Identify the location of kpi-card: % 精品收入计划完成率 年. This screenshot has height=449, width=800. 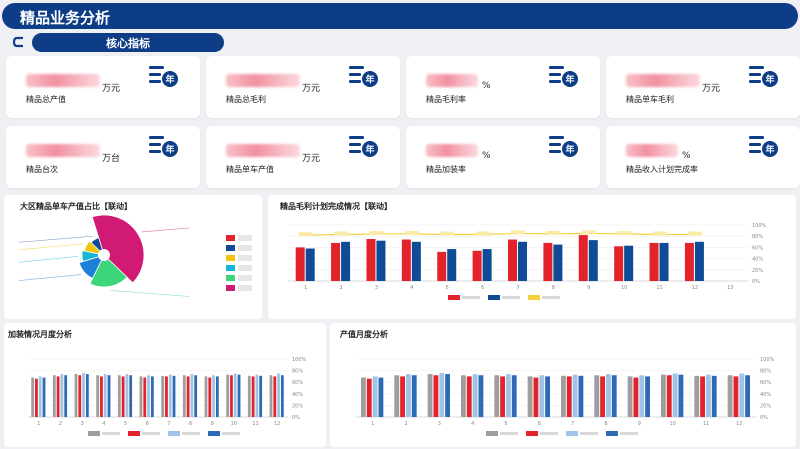
(703, 157).